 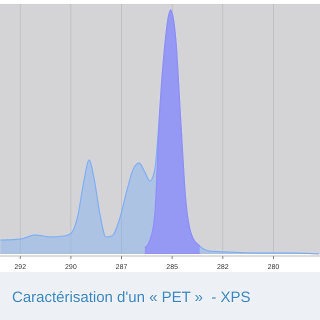 I want to click on text: Caractérisation d'un « PET » - XPS, so click(x=131, y=297).